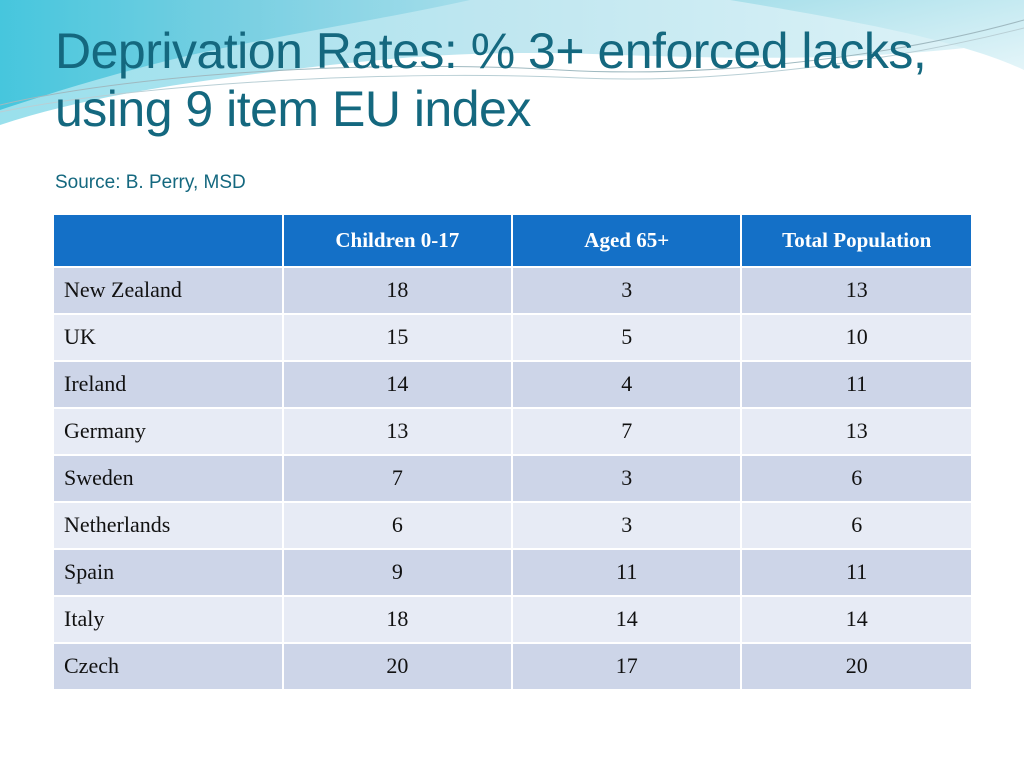 The width and height of the screenshot is (1024, 768). What do you see at coordinates (627, 619) in the screenshot?
I see `aged-cell: 14` at bounding box center [627, 619].